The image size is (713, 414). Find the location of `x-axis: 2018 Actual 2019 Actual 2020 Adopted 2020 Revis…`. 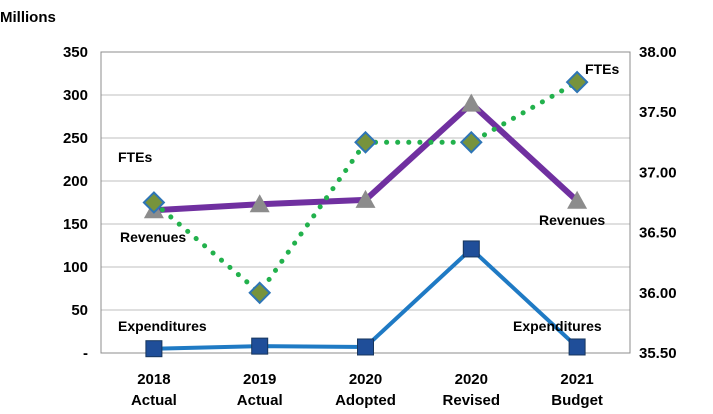

x-axis: 2018 Actual 2019 Actual 2020 Adopted 2020 Revis… is located at coordinates (367, 390).